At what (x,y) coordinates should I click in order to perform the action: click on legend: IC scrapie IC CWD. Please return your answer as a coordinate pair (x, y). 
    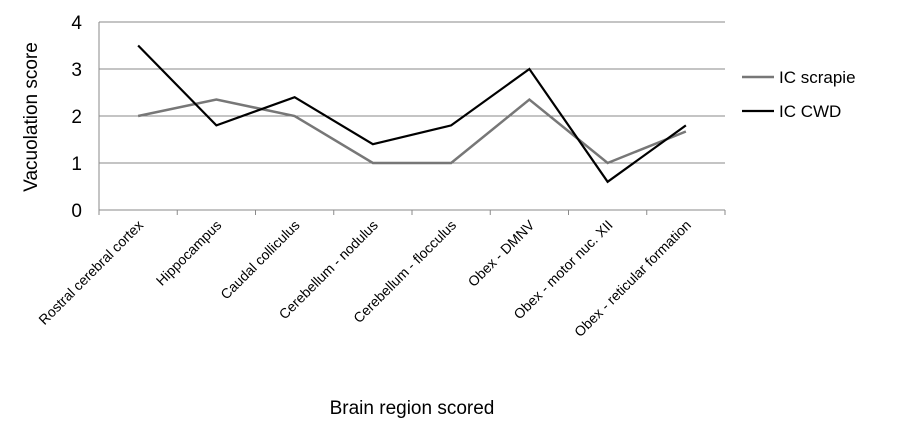
    Looking at the image, I should click on (799, 94).